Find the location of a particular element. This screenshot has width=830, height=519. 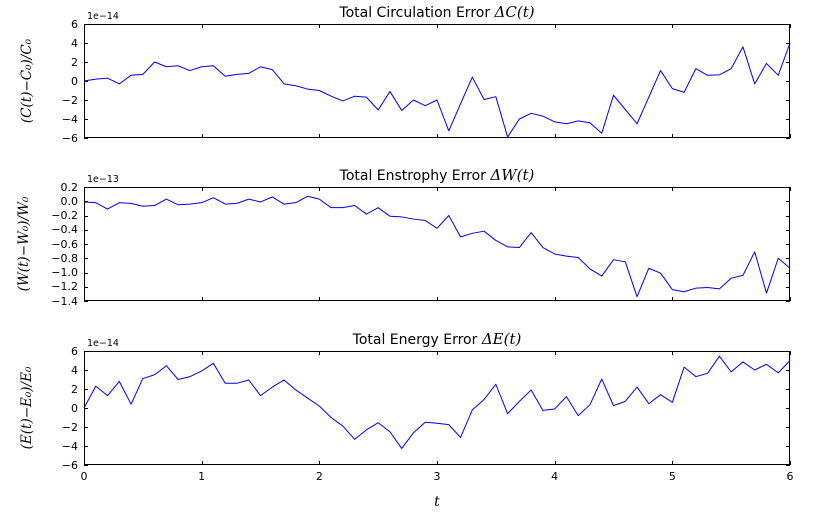

panel-2-title-text: Total Enstrophy Error is located at coordinates (415, 176).